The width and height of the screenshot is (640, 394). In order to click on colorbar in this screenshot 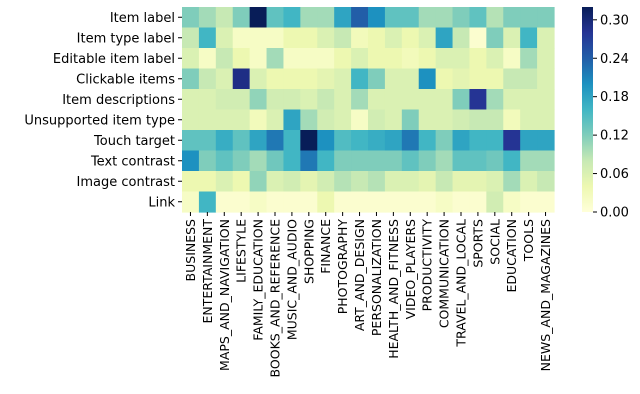, I will do `click(587, 109)`.